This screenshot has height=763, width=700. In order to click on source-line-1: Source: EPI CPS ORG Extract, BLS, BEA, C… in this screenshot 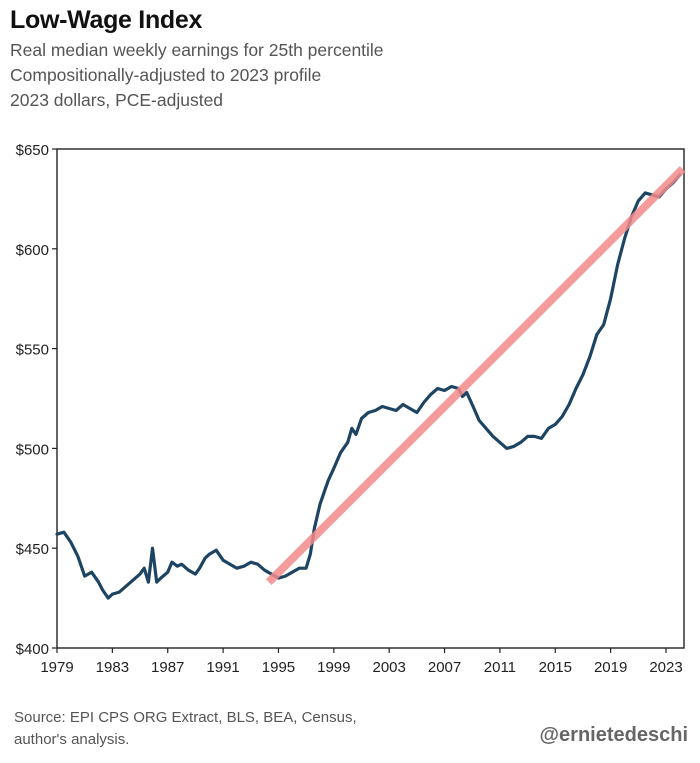, I will do `click(185, 717)`.